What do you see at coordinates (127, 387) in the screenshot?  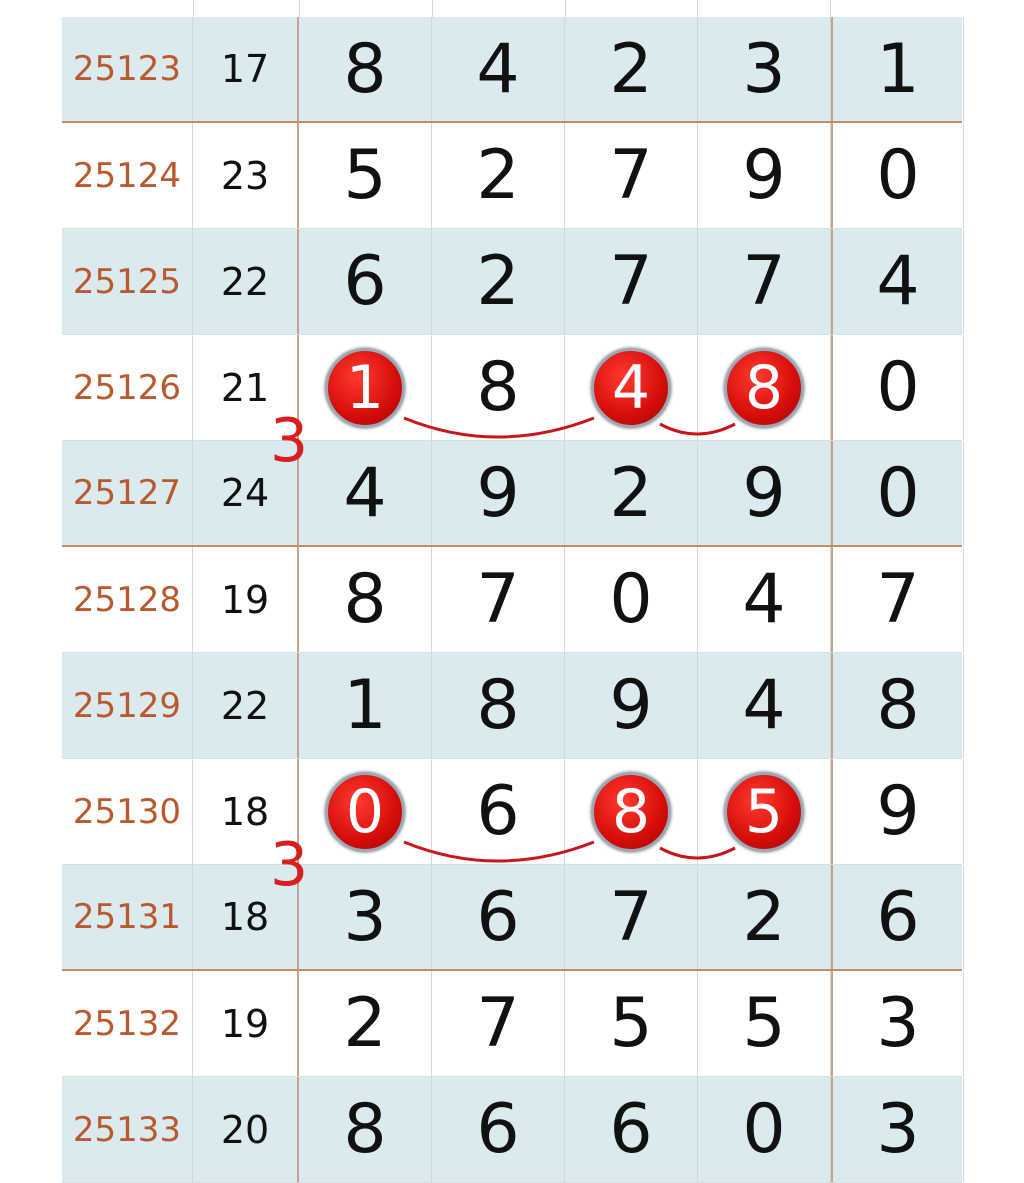 I see `issue-number: 25126` at bounding box center [127, 387].